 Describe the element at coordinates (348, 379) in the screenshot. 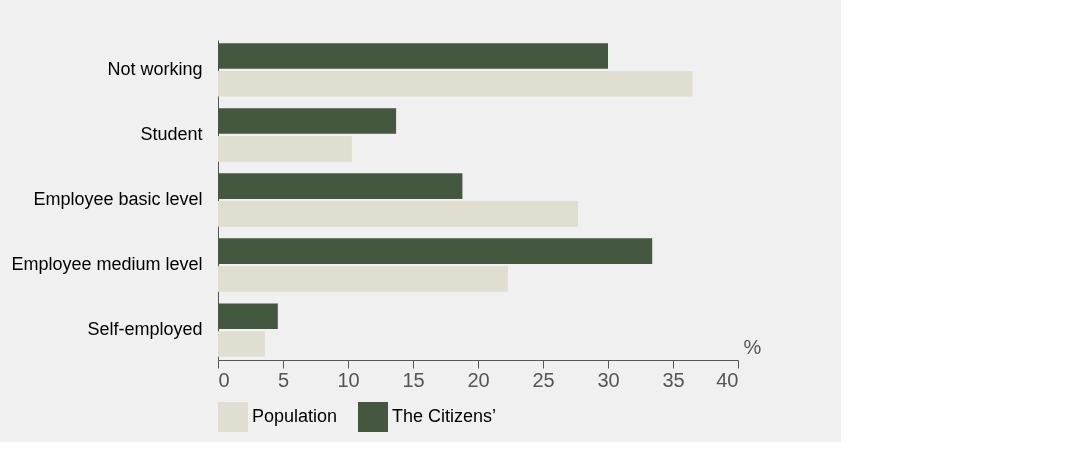

I see `x-tick-label: 10` at that location.